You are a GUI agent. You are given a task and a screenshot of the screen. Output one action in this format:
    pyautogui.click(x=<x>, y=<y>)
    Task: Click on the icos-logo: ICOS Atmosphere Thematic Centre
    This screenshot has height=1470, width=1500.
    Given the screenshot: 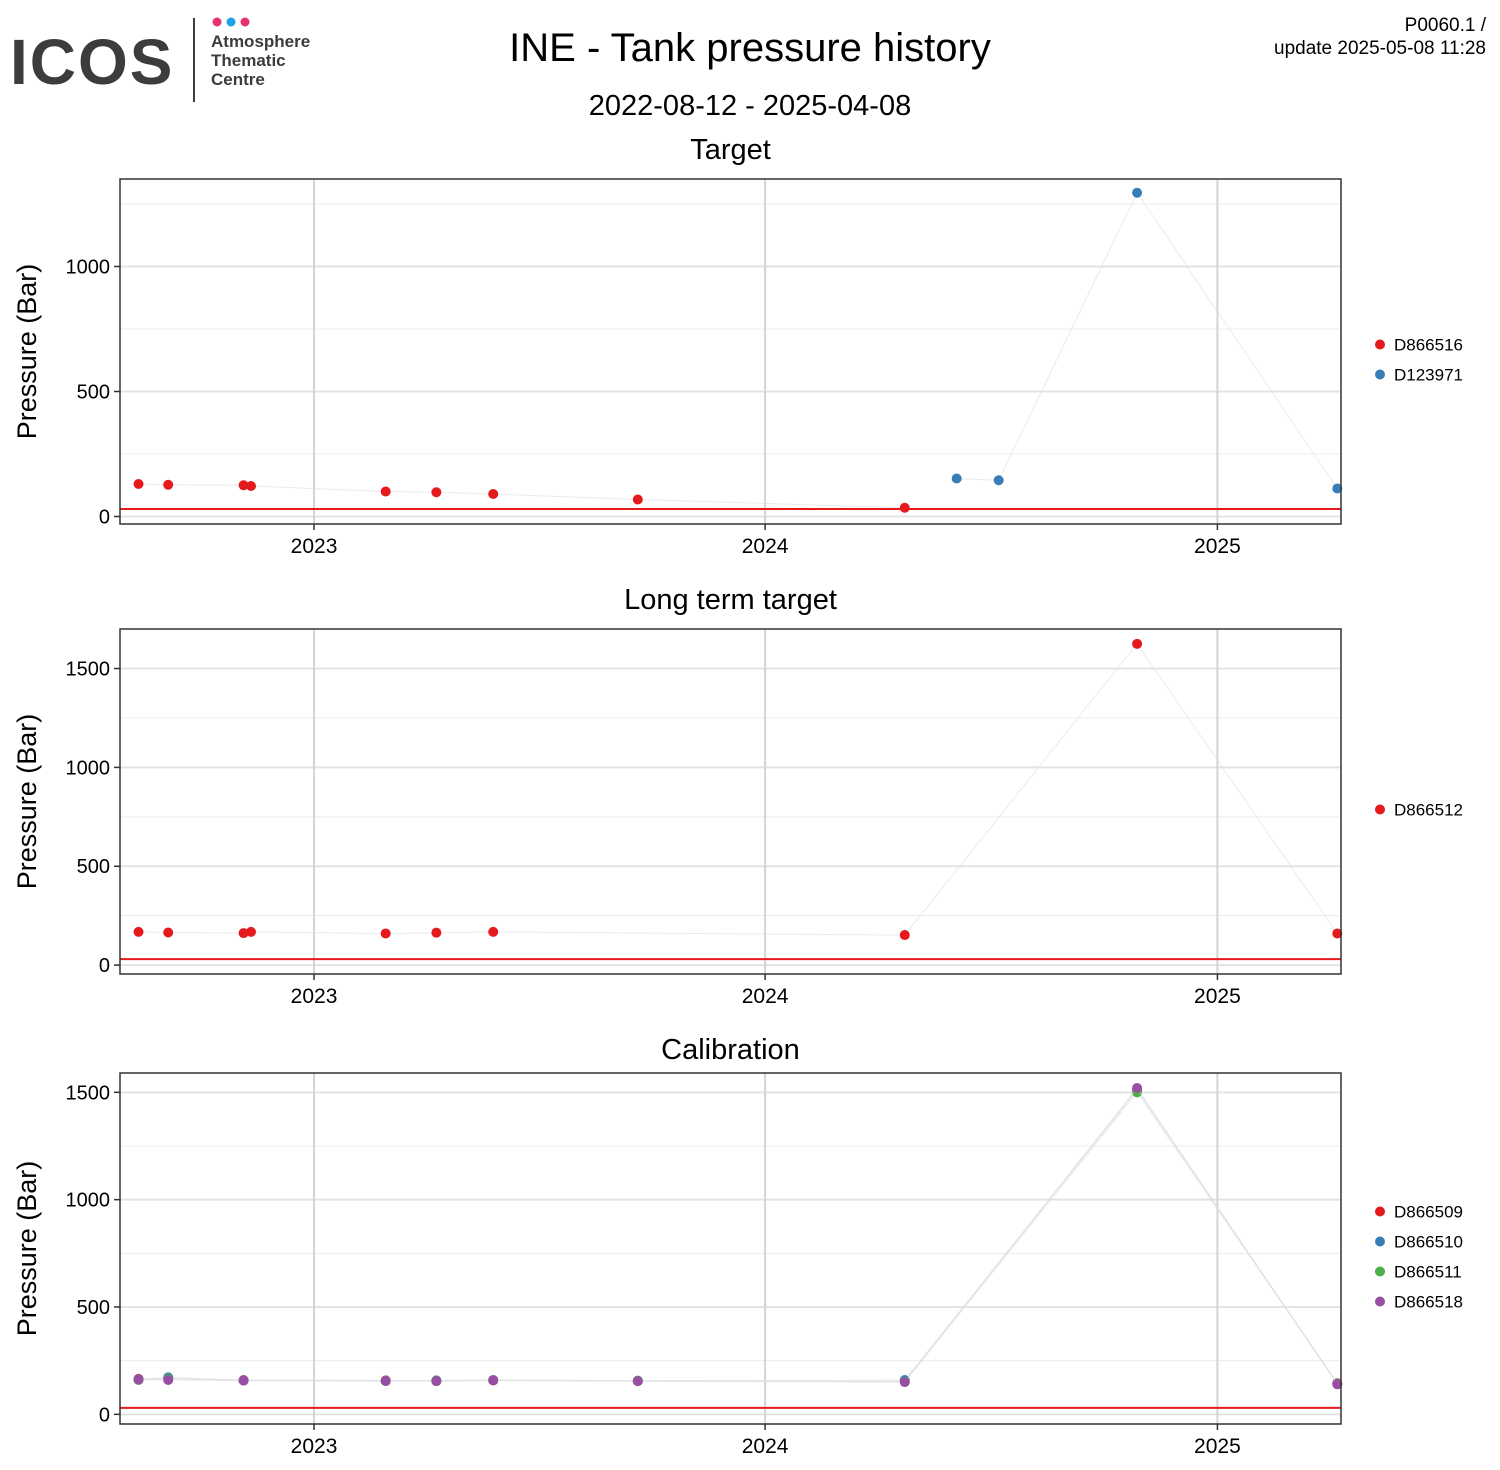 What is the action you would take?
    pyautogui.click(x=170, y=59)
    